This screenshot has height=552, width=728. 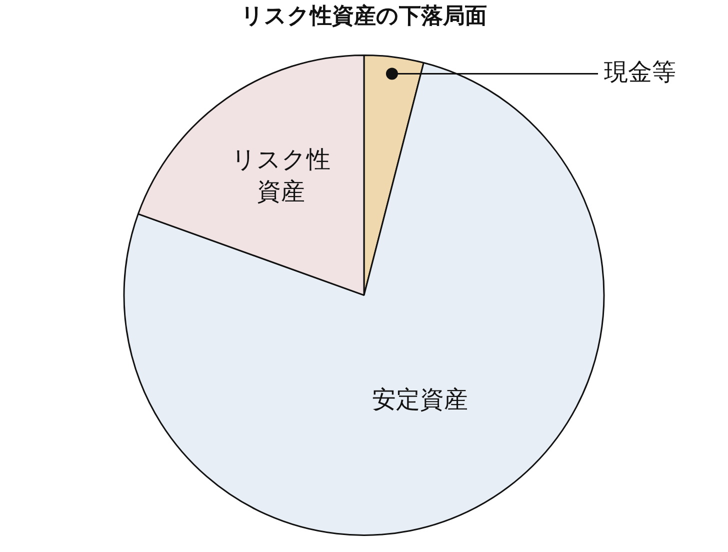 I want to click on slice-label: 現金等, so click(x=640, y=72).